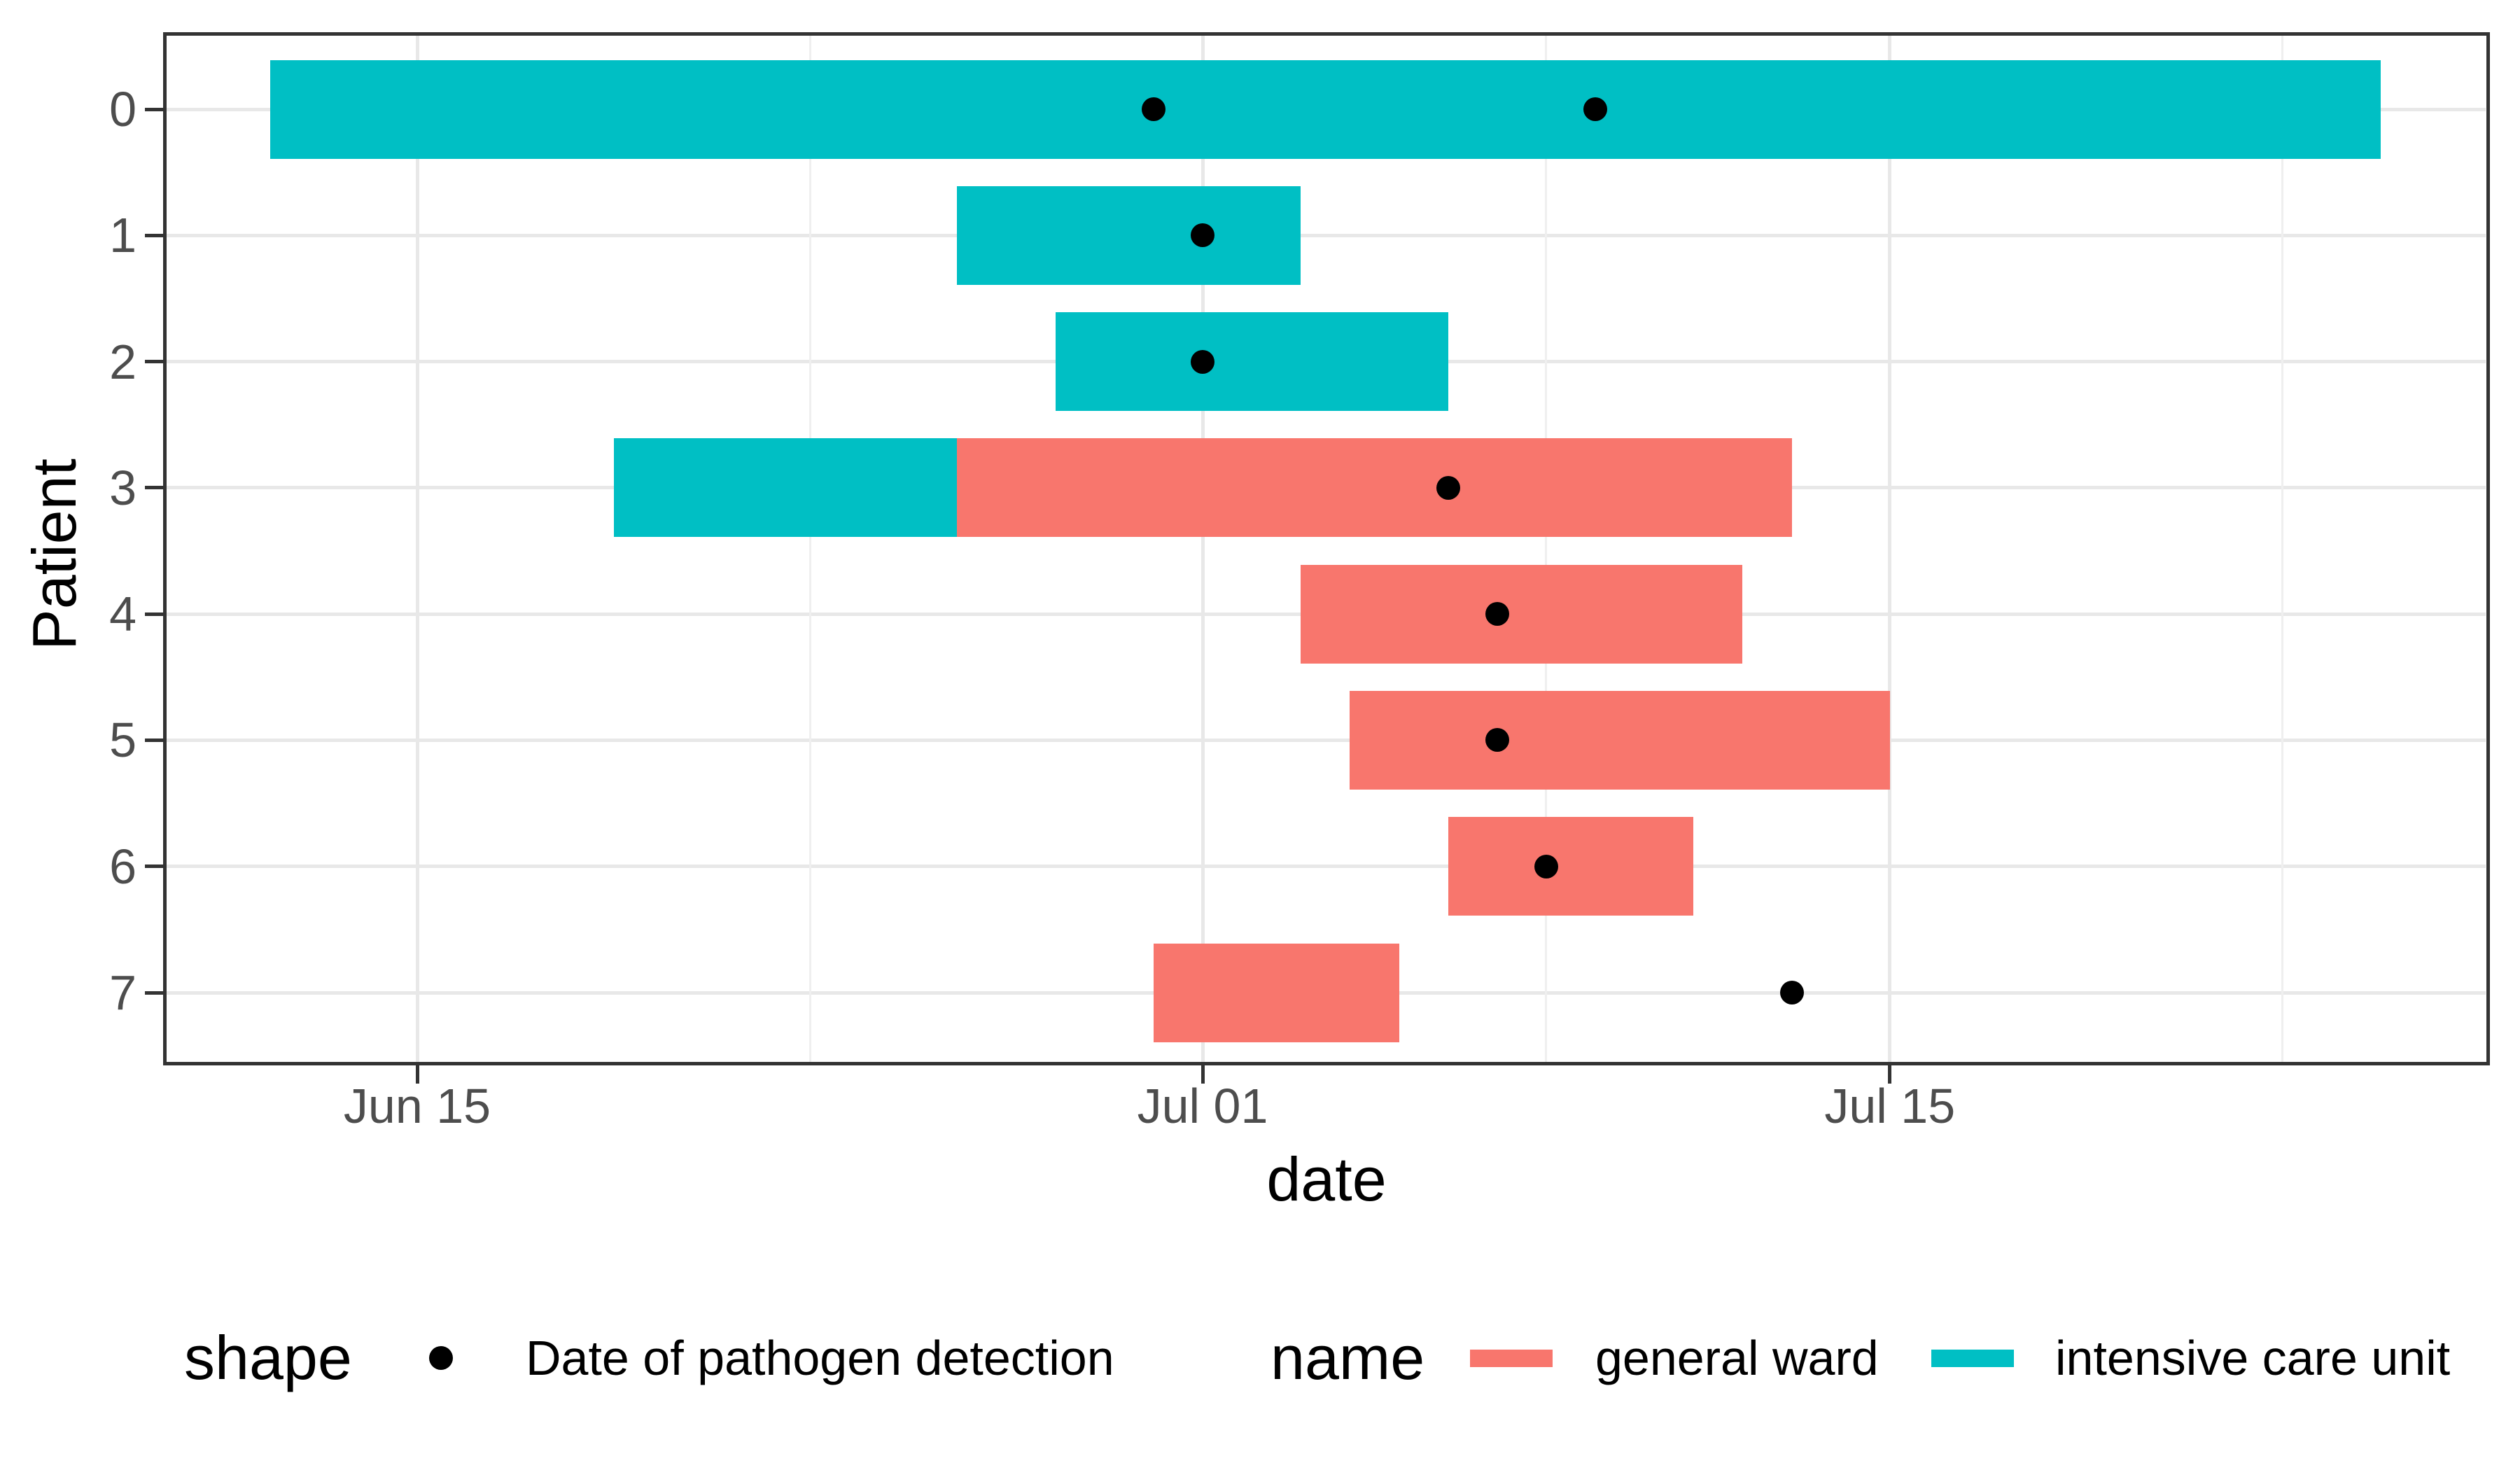  What do you see at coordinates (1511, 1358) in the screenshot?
I see `general-ward-key-icon` at bounding box center [1511, 1358].